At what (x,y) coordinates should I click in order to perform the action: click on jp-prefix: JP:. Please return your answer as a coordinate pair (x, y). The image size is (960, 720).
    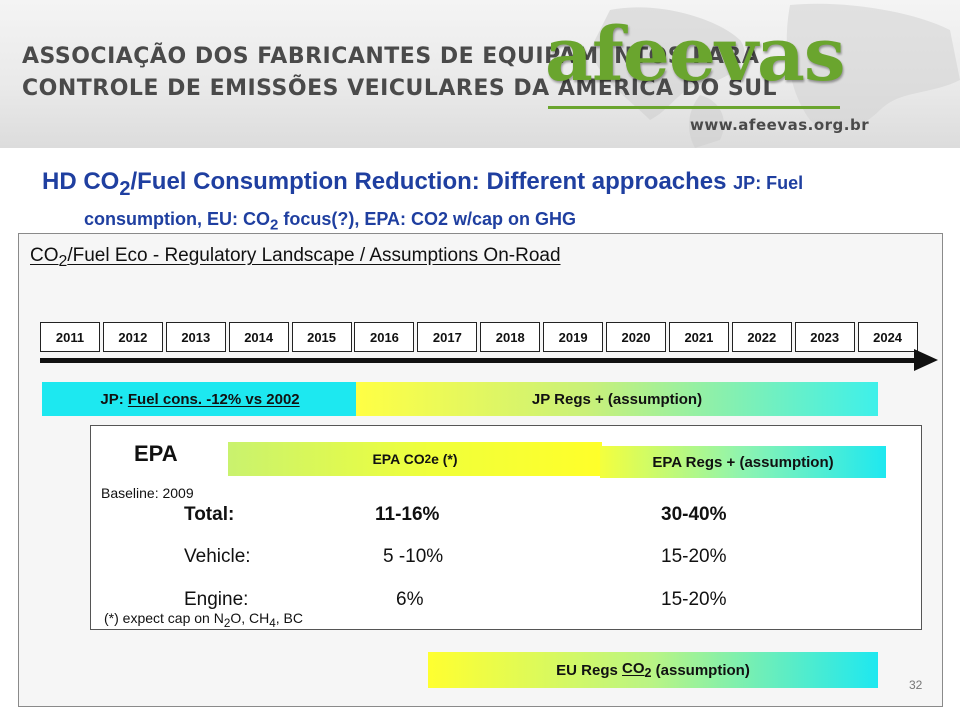
    Looking at the image, I should click on (112, 399).